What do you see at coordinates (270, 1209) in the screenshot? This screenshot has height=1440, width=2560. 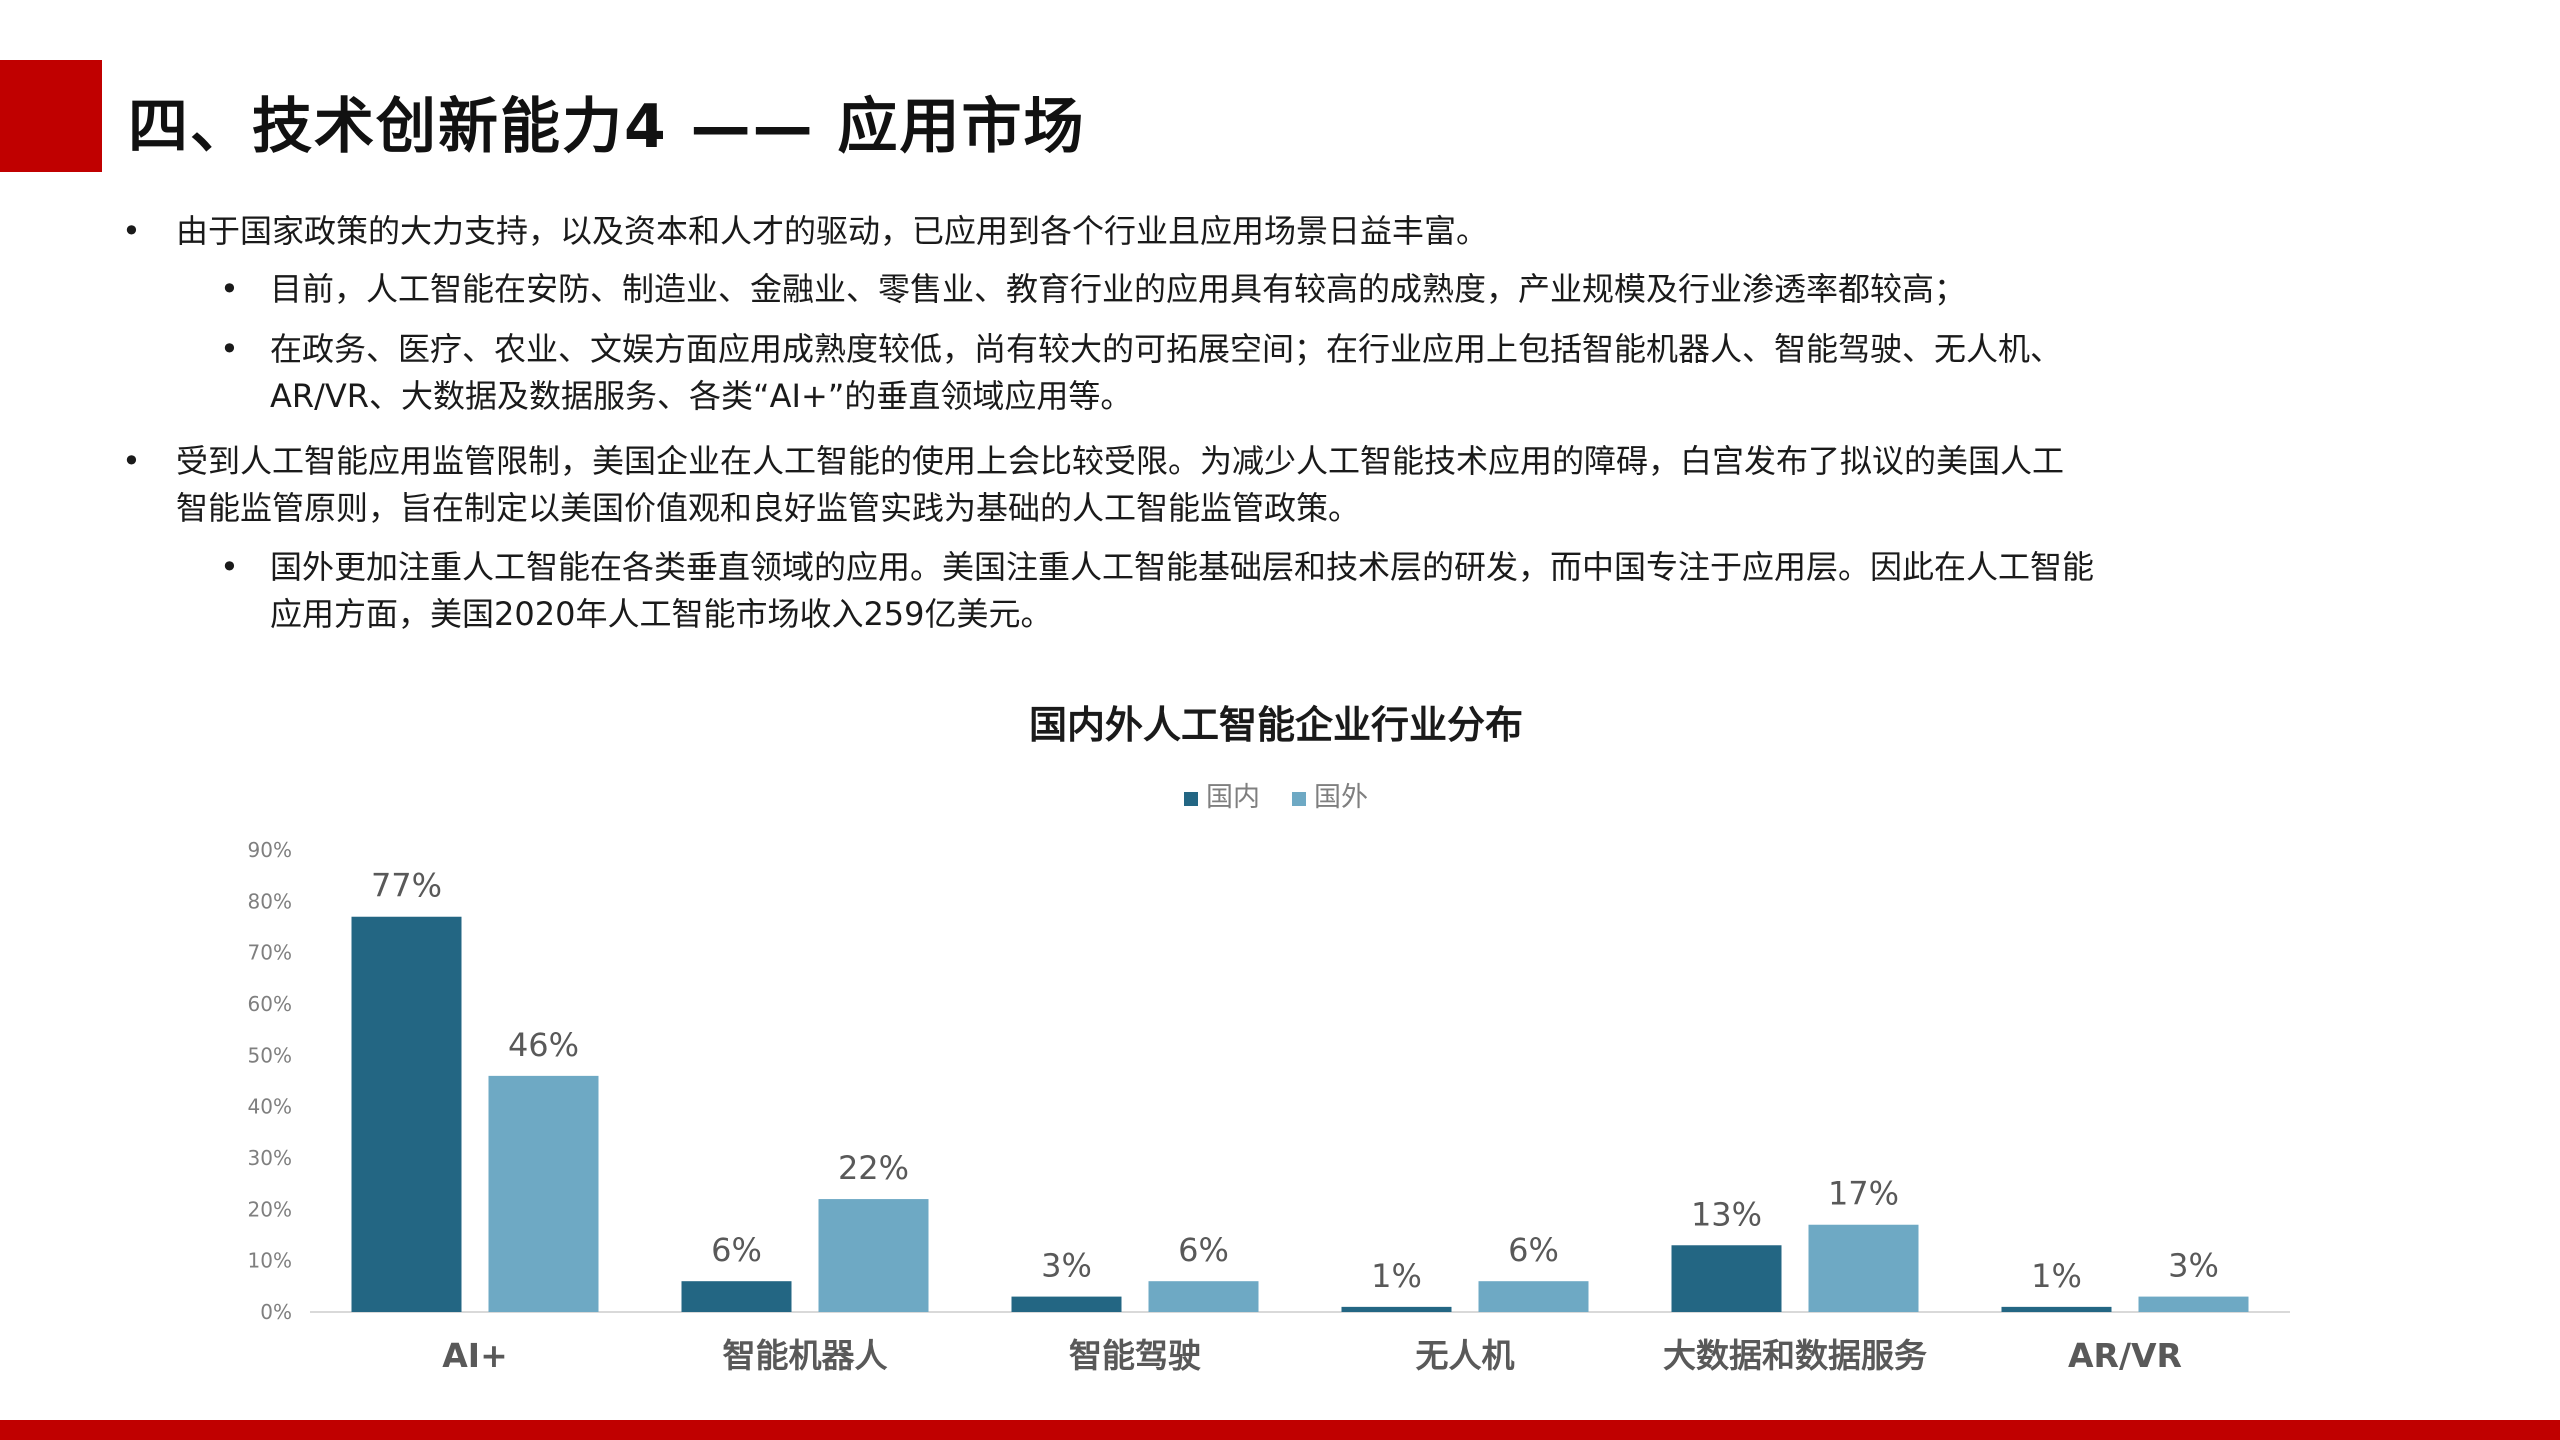 I see `y-tick-label: 20%` at bounding box center [270, 1209].